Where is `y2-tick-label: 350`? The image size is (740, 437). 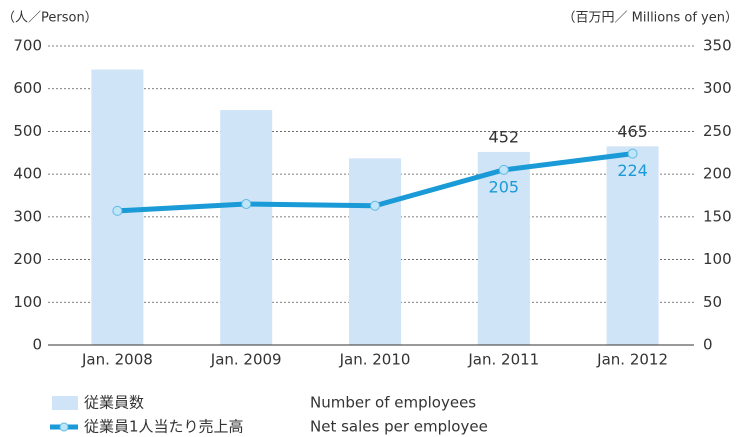 y2-tick-label: 350 is located at coordinates (717, 46).